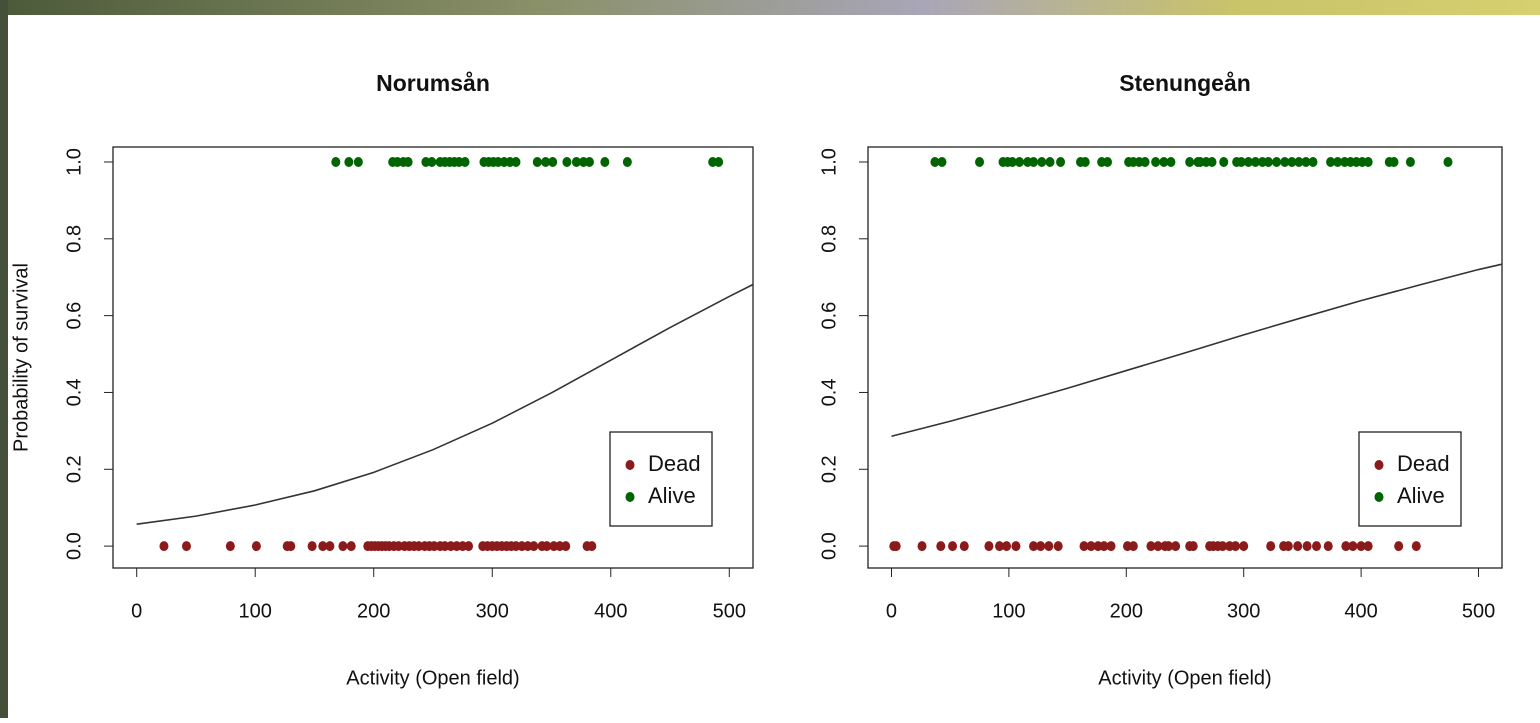  What do you see at coordinates (433, 83) in the screenshot?
I see `chart-title: Norumsån` at bounding box center [433, 83].